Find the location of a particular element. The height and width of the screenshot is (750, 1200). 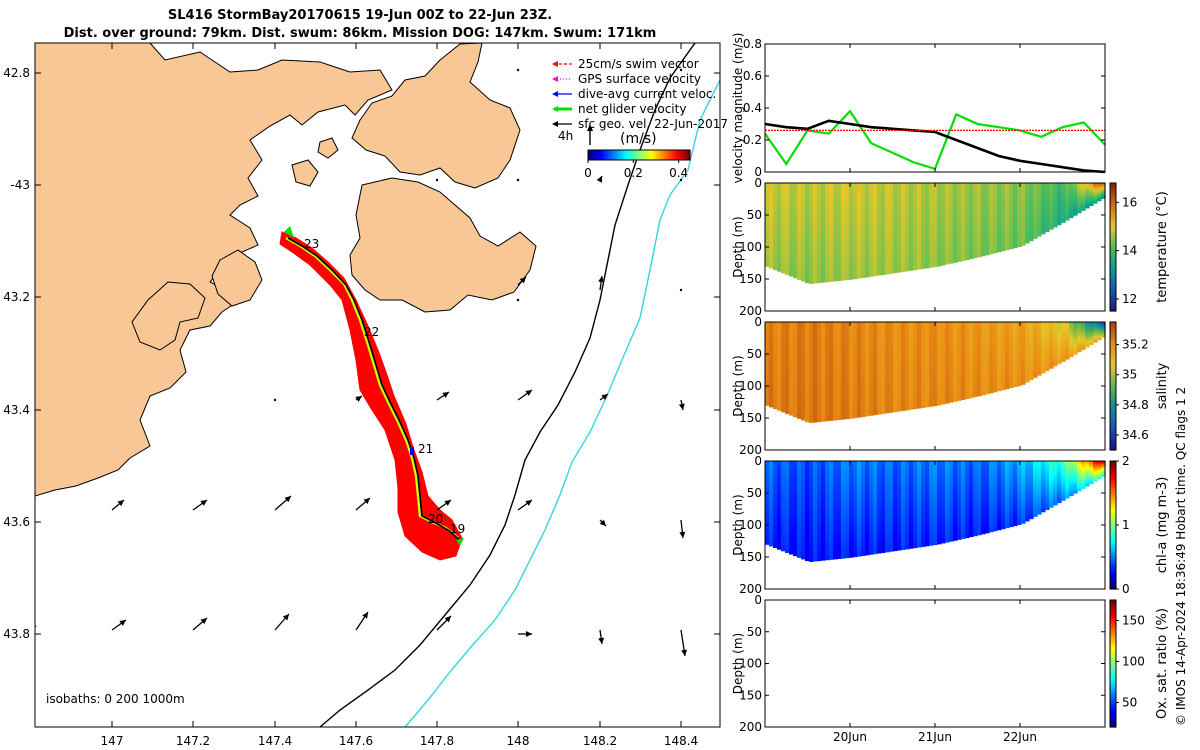

current-arrow is located at coordinates (681, 290).